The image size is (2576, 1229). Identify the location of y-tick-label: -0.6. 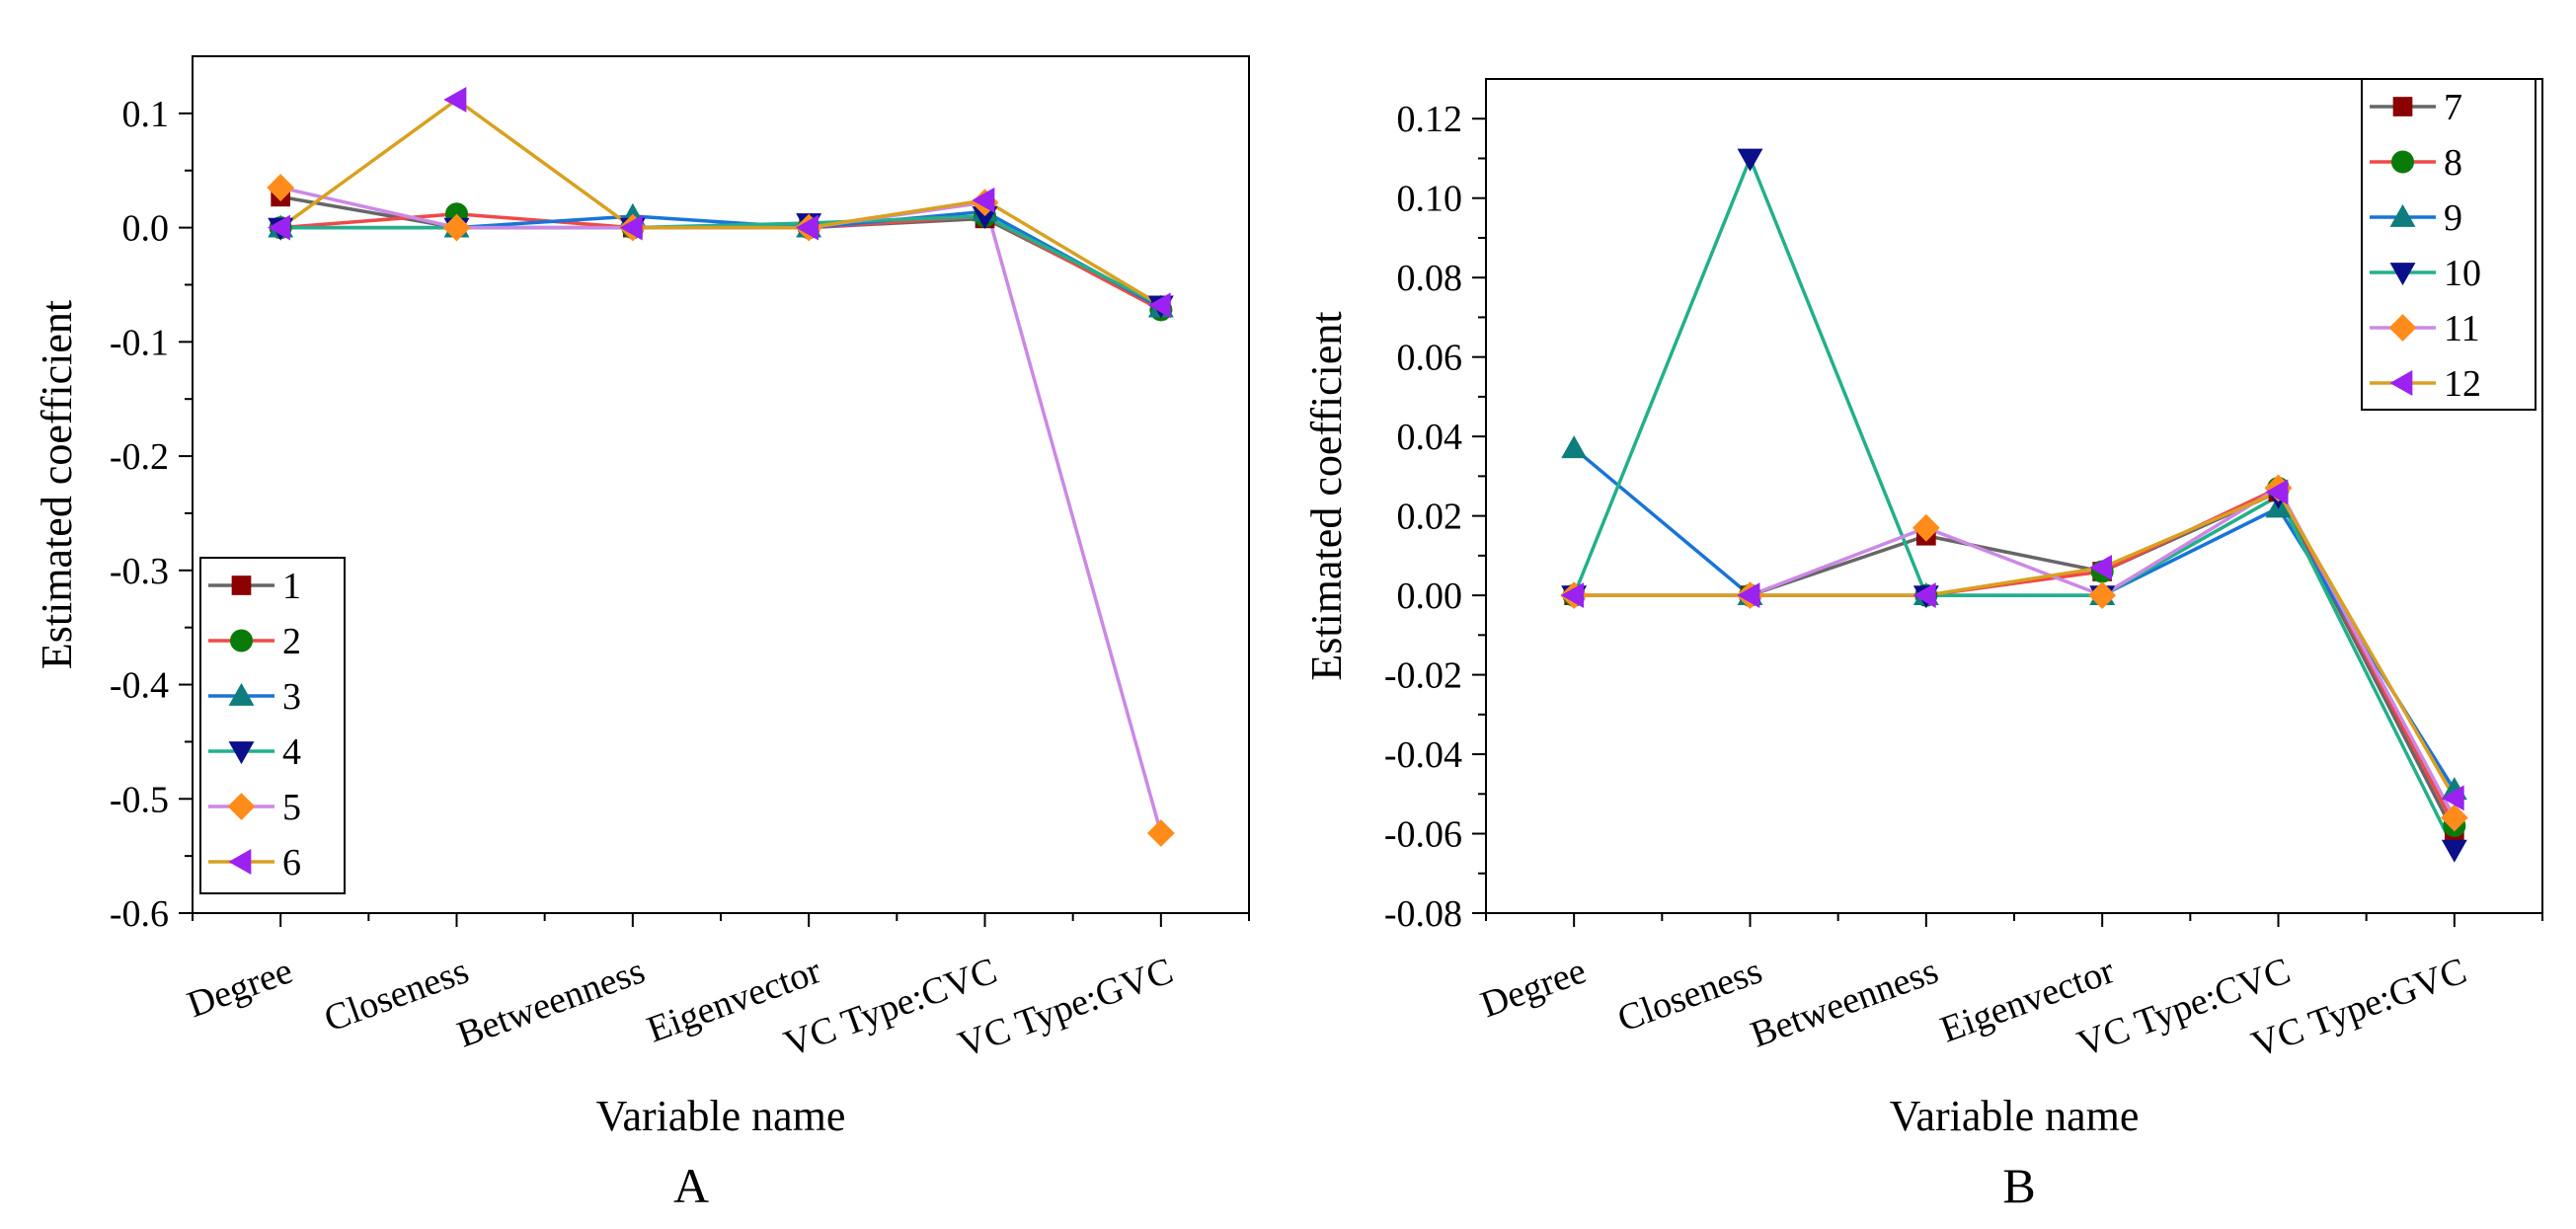
(139, 914).